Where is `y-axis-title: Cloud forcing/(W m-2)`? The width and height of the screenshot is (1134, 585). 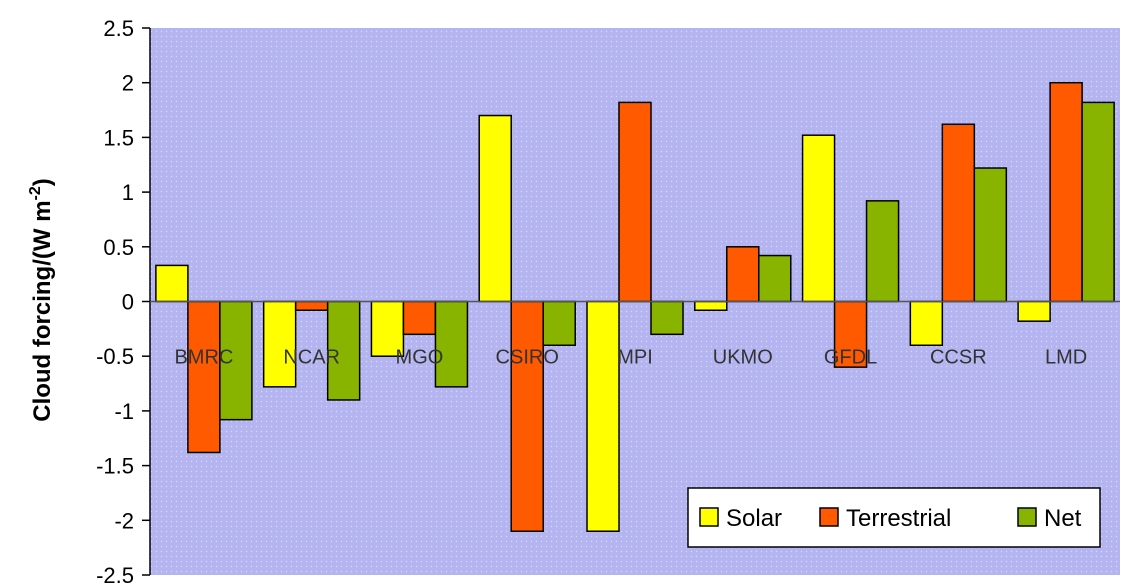
y-axis-title: Cloud forcing/(W m-2) is located at coordinates (41, 300).